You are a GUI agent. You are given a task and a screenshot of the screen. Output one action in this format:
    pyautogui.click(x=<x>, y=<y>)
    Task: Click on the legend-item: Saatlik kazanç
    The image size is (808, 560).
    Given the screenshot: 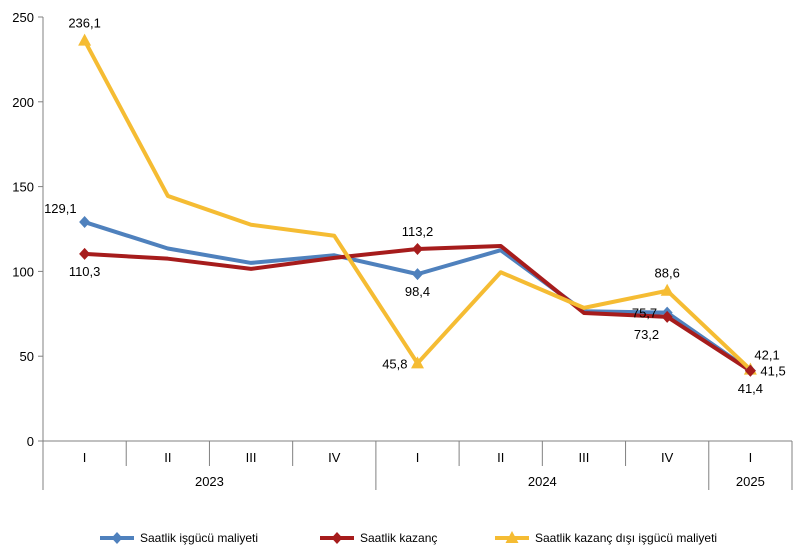 What is the action you would take?
    pyautogui.click(x=378, y=538)
    